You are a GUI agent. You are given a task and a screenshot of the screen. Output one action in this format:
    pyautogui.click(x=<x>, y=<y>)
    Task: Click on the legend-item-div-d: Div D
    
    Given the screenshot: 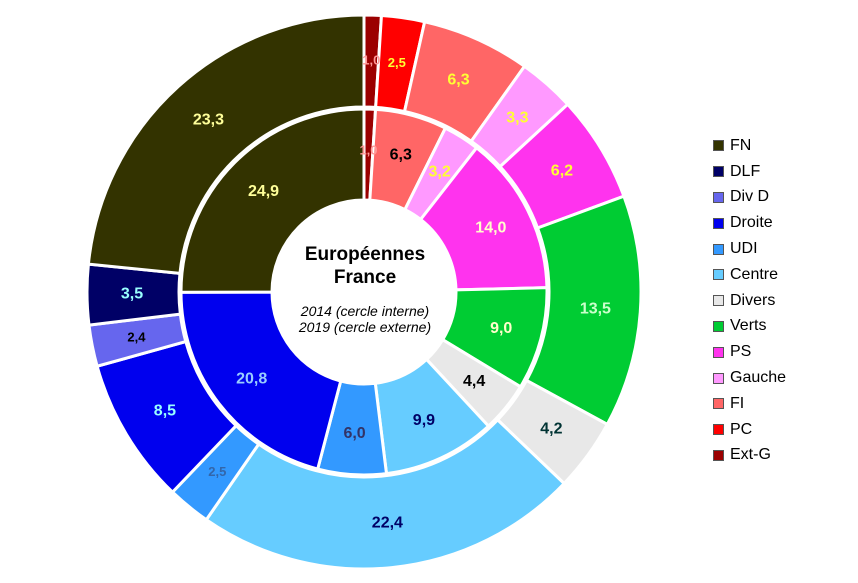 What is the action you would take?
    pyautogui.click(x=749, y=198)
    